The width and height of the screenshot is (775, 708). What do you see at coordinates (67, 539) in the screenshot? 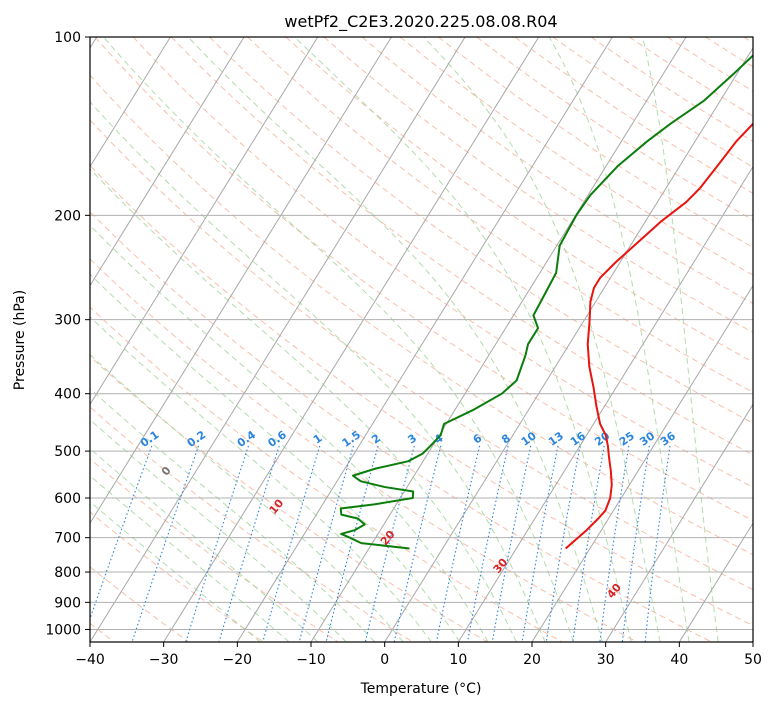
I see `y-tick-label: 700` at bounding box center [67, 539].